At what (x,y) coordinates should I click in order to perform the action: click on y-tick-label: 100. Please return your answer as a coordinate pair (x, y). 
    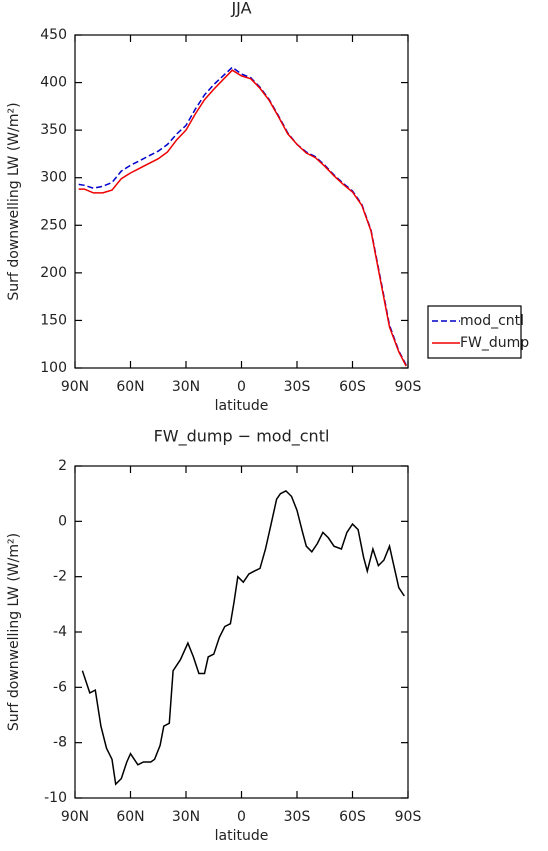
    Looking at the image, I should click on (53, 368).